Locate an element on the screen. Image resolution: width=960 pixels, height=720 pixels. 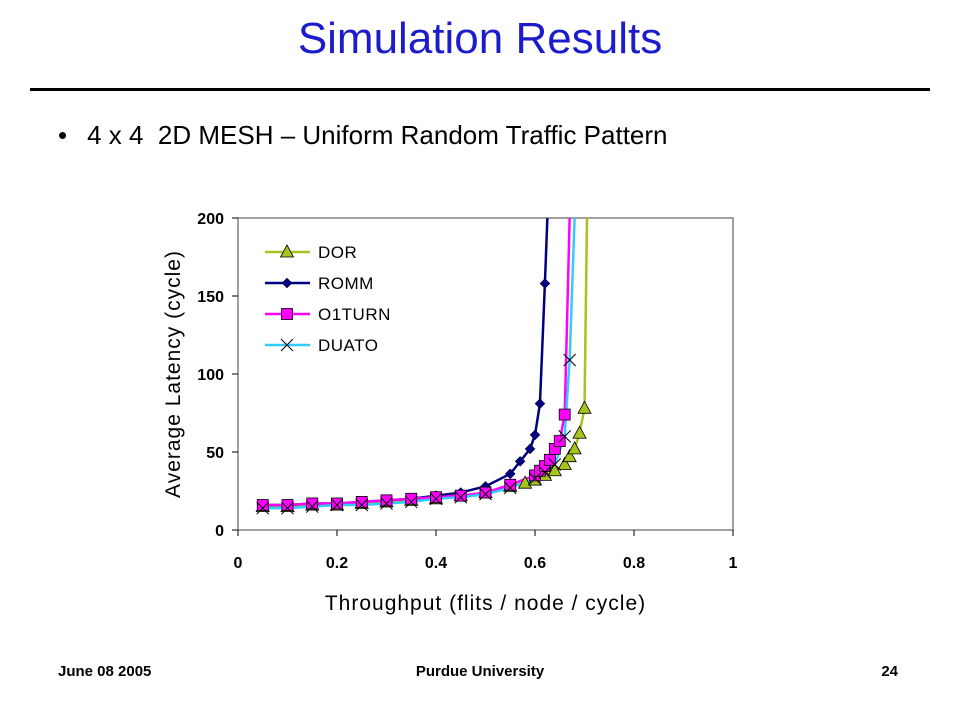
y-axis-label: Average Latency (cycle) is located at coordinates (173, 374).